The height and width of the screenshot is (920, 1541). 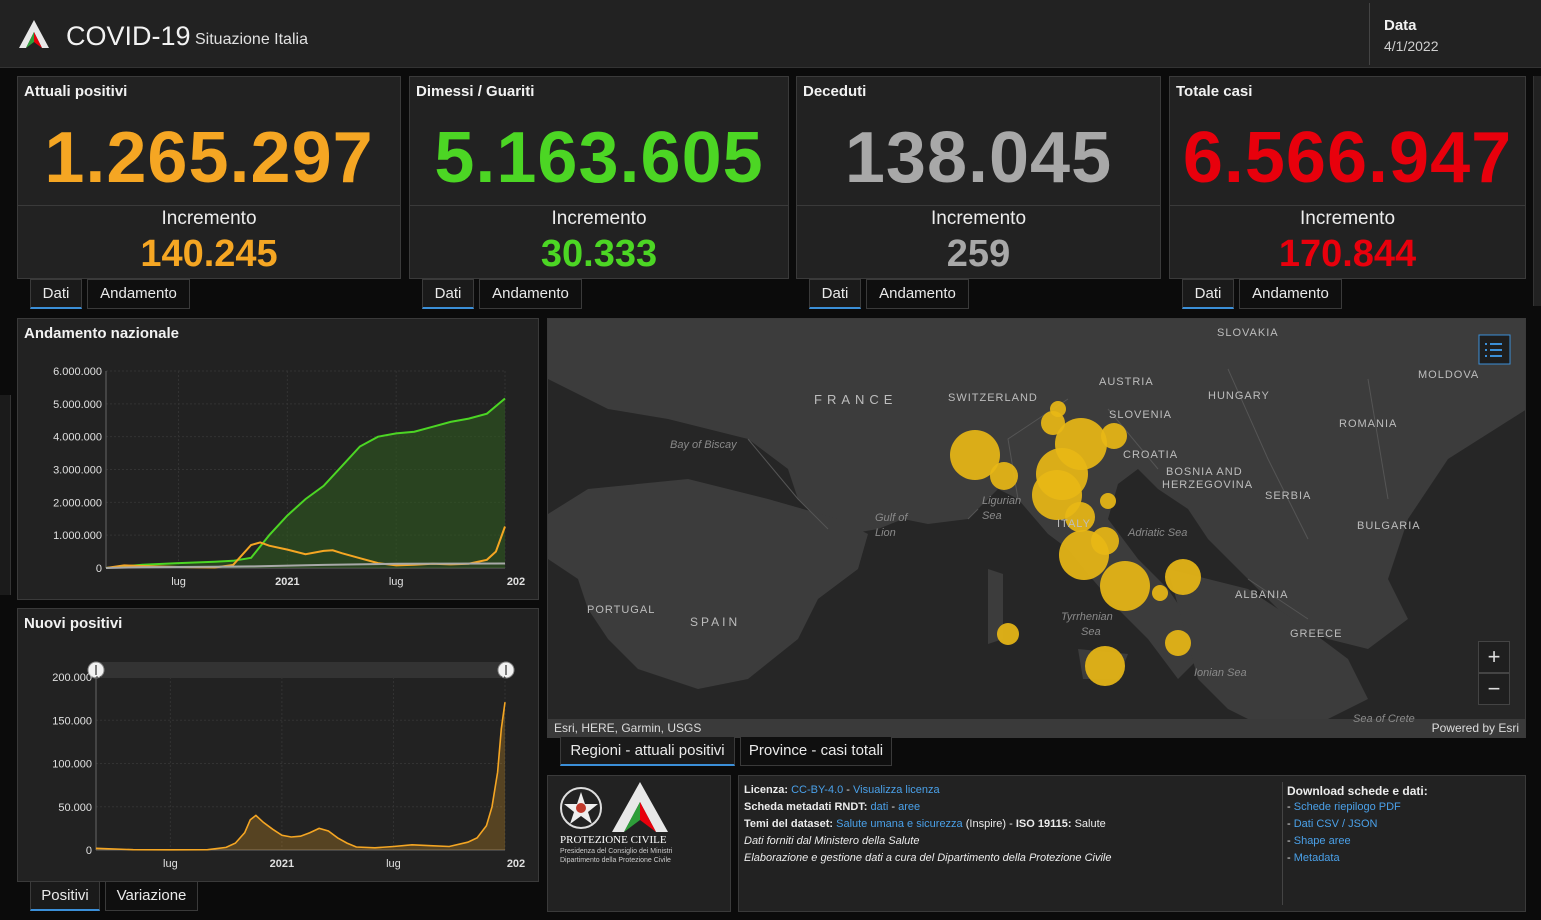 What do you see at coordinates (209, 158) in the screenshot?
I see `stat-value: 1.265.297` at bounding box center [209, 158].